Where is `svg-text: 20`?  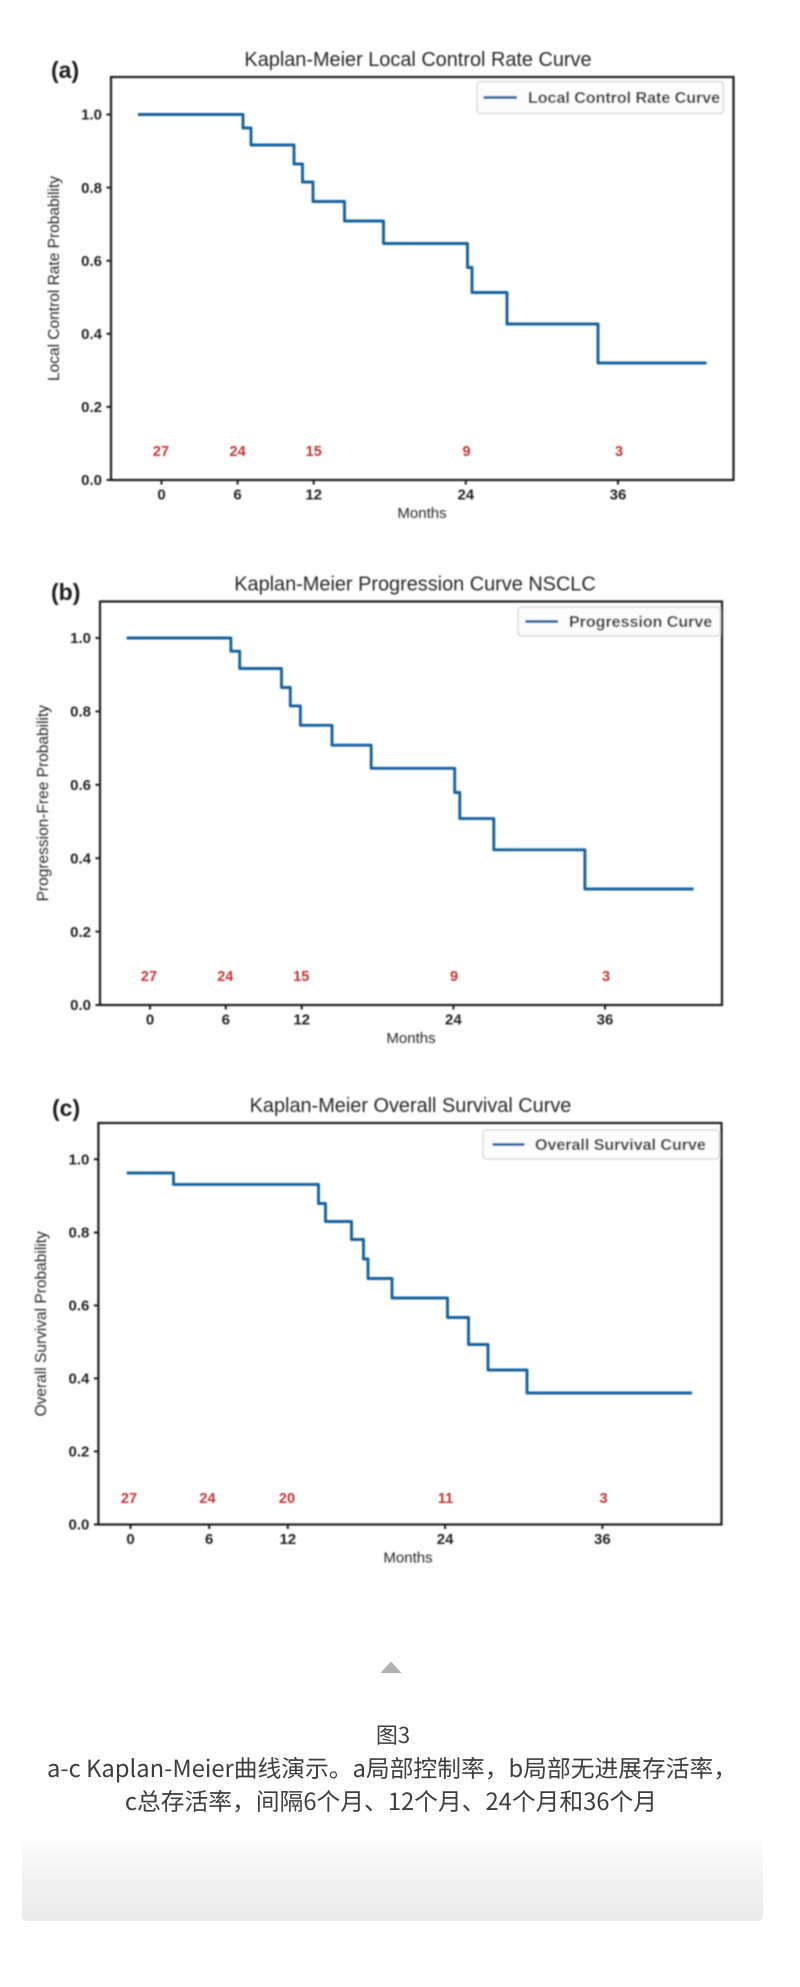 svg-text: 20 is located at coordinates (287, 1499).